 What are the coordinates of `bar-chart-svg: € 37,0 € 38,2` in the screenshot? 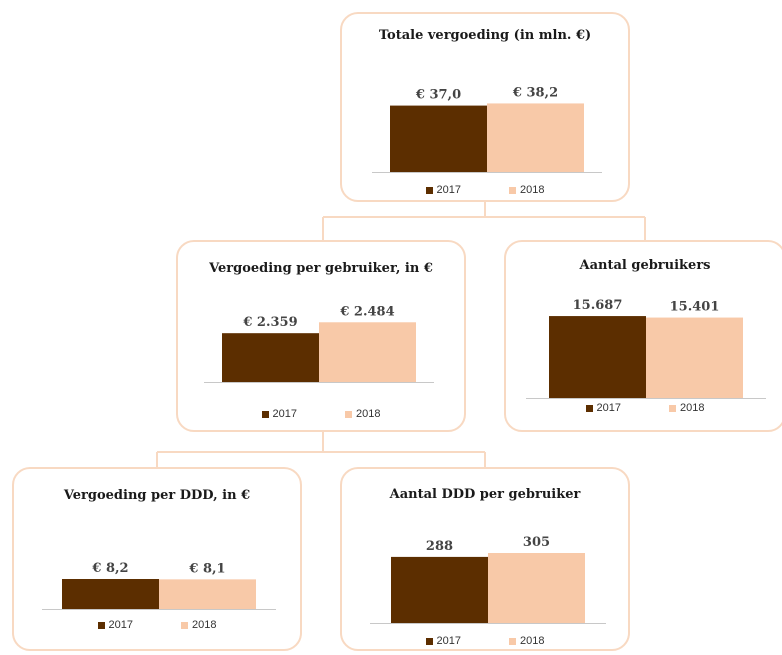 It's located at (487, 129).